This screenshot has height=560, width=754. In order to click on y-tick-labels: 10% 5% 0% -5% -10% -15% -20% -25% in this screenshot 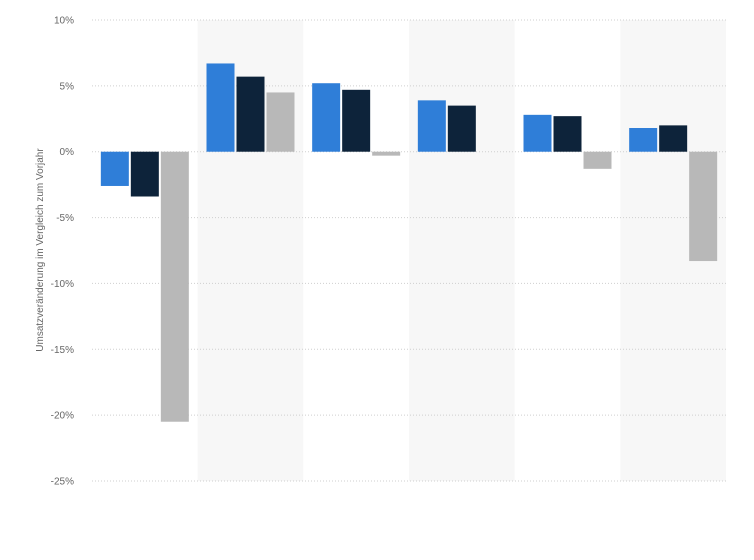, I will do `click(62, 252)`.